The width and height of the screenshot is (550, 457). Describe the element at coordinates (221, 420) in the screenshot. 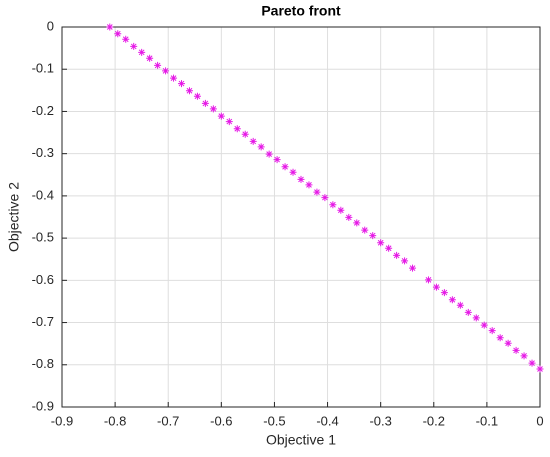

I see `x-tick-label: -0.6` at that location.